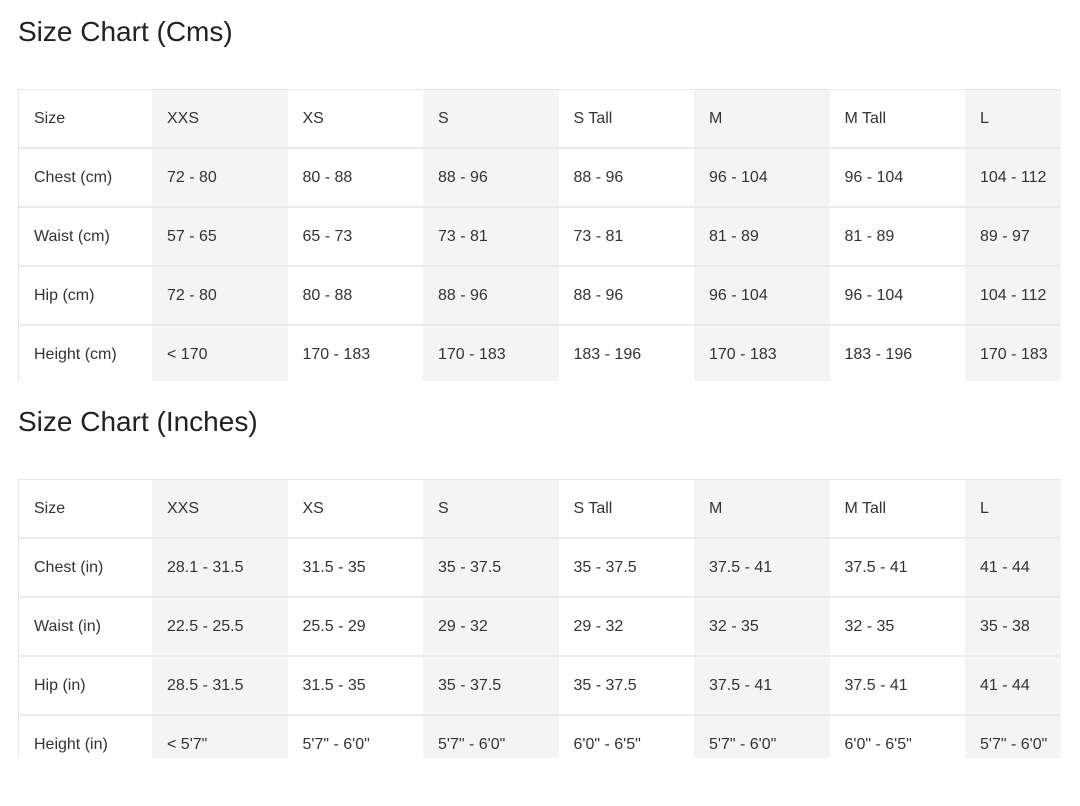  I want to click on row-label: Waist (in), so click(85, 627).